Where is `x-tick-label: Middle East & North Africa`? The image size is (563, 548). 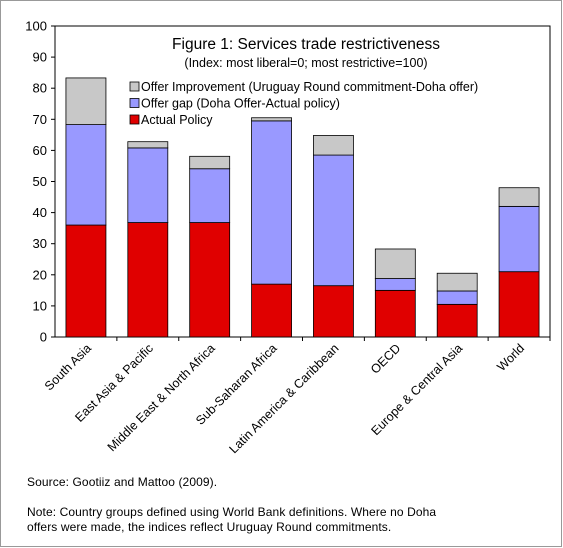
x-tick-label: Middle East & North Africa is located at coordinates (161, 397).